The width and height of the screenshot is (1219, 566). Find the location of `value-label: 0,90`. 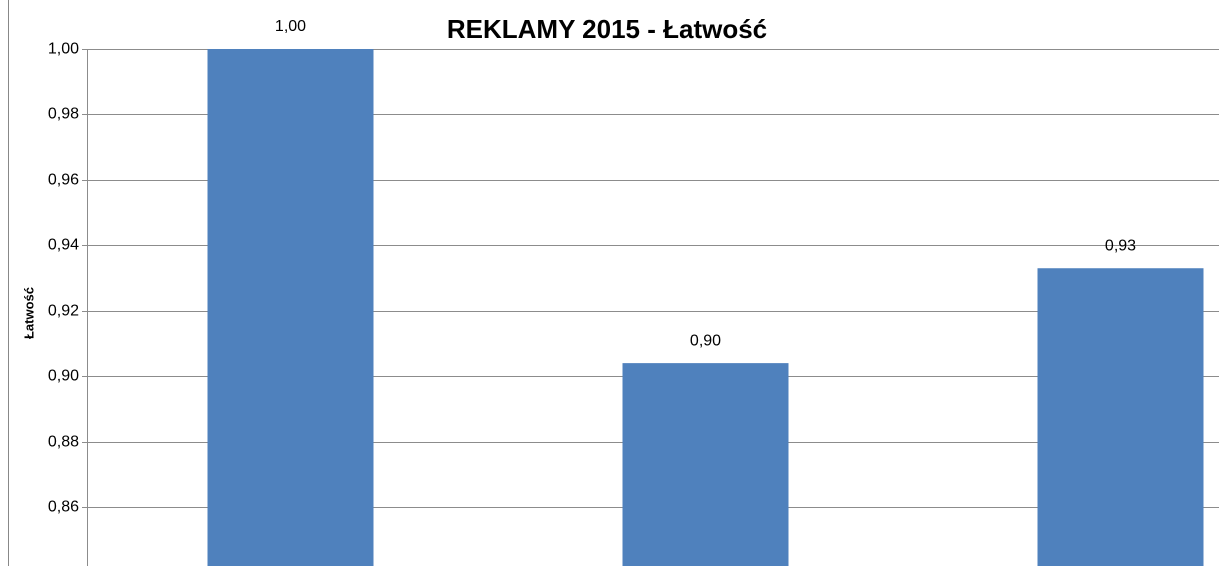

value-label: 0,90 is located at coordinates (705, 340).